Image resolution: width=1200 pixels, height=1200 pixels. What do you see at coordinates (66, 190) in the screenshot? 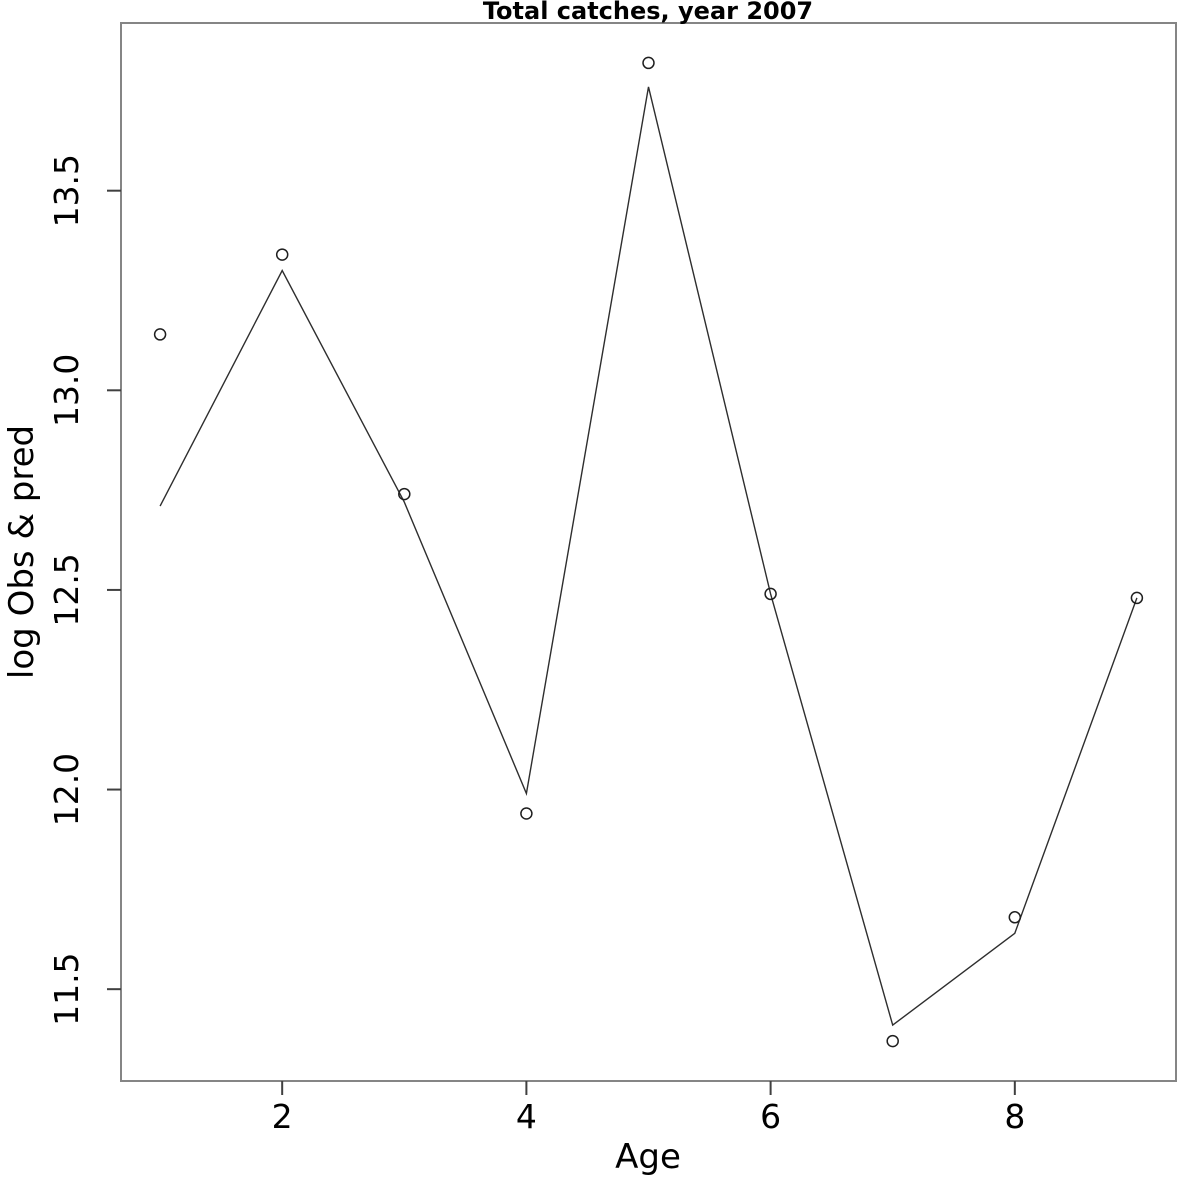
I see `y-tick-label: 13.5` at bounding box center [66, 190].